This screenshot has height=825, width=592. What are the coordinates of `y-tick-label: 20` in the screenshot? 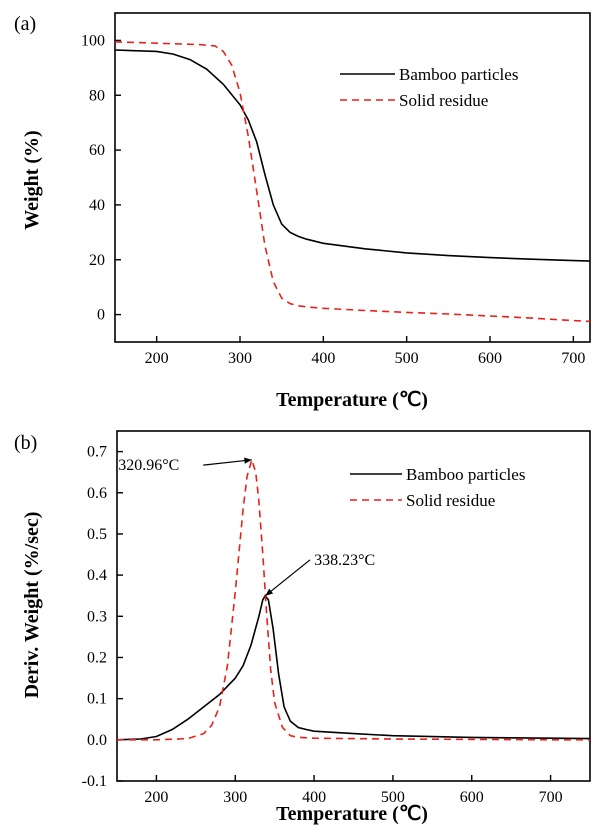 It's located at (97, 260).